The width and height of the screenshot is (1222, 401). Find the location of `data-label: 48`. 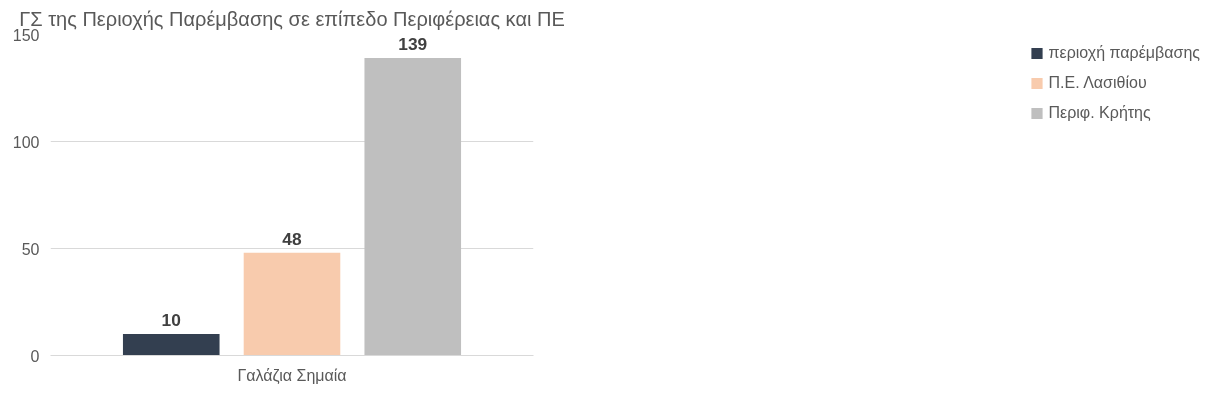

data-label: 48 is located at coordinates (292, 238).